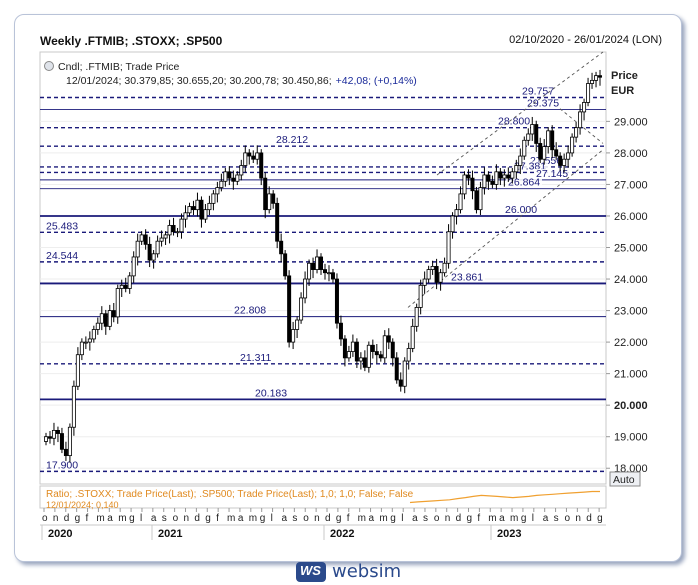  What do you see at coordinates (631, 406) in the screenshot?
I see `y-tick-label: 20.000` at bounding box center [631, 406].